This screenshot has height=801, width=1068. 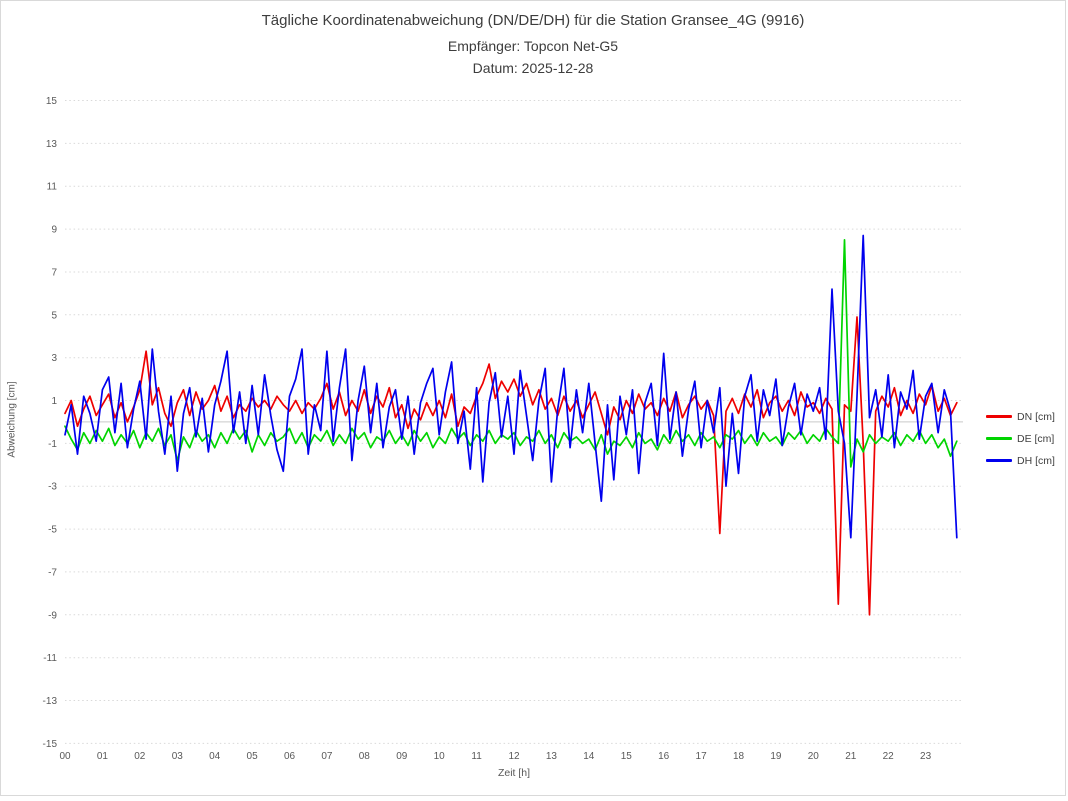 I want to click on de-line-swatch-icon, so click(x=999, y=438).